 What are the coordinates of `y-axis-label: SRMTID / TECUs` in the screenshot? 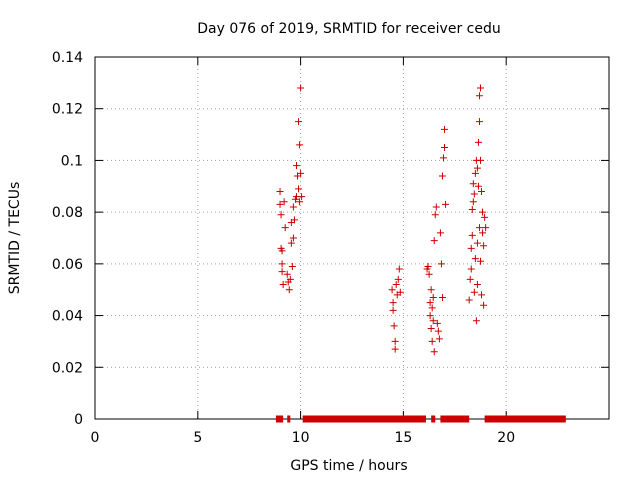 It's located at (15, 238).